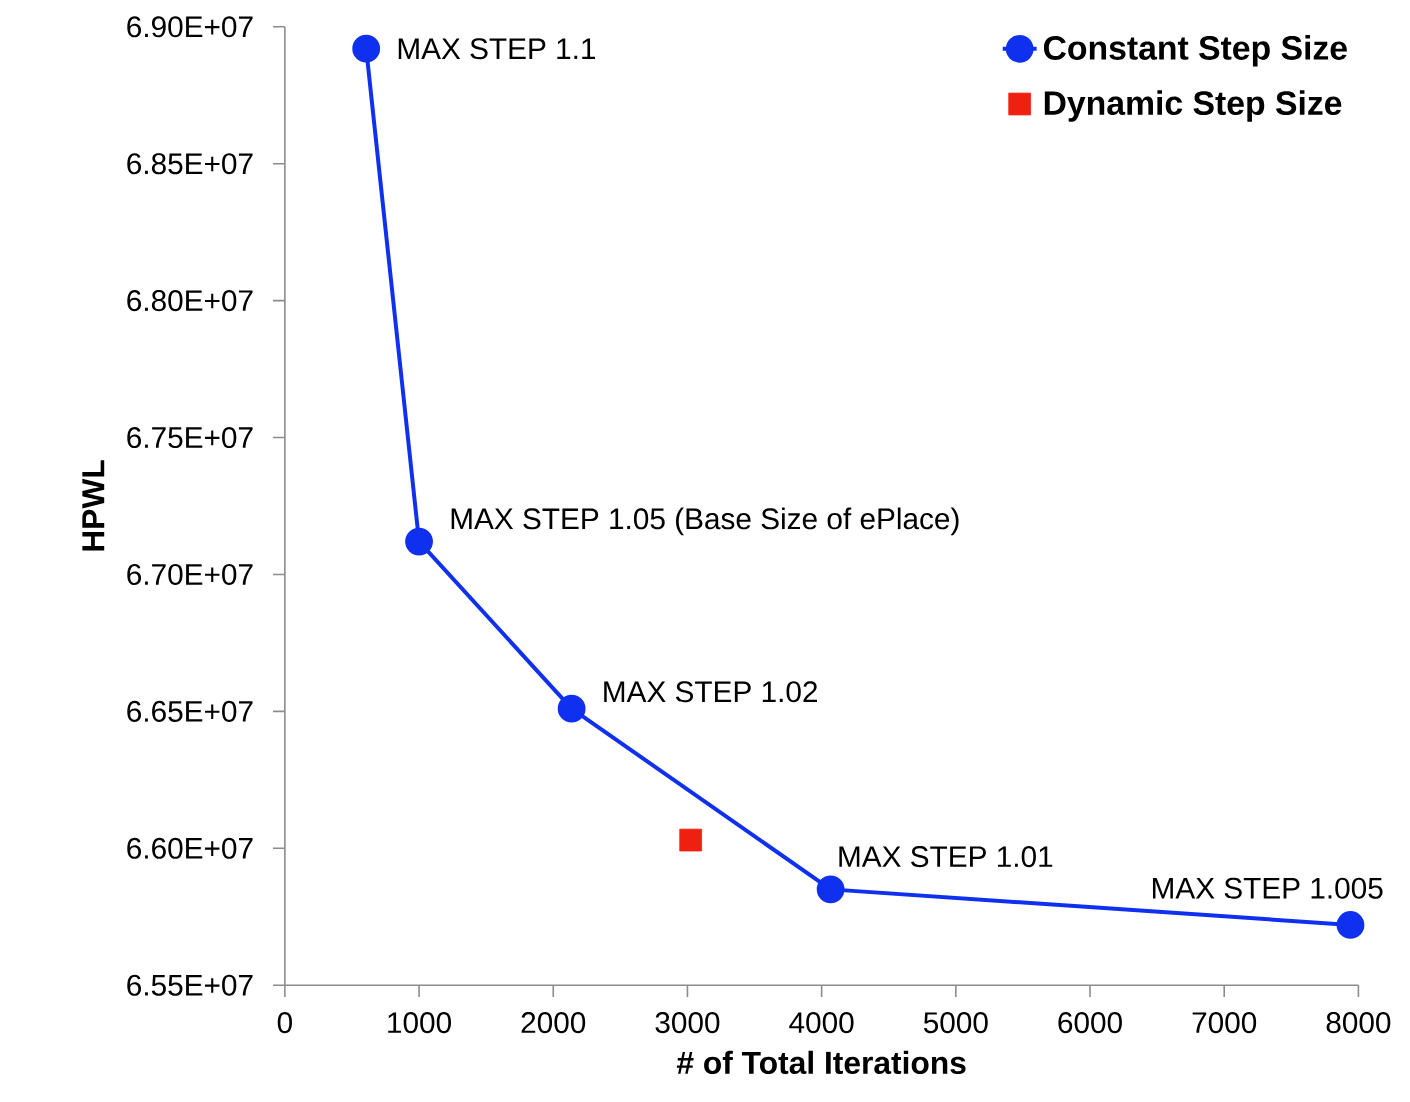 This screenshot has height=1102, width=1410. I want to click on annotation: MAX STEP 1.005, so click(1267, 888).